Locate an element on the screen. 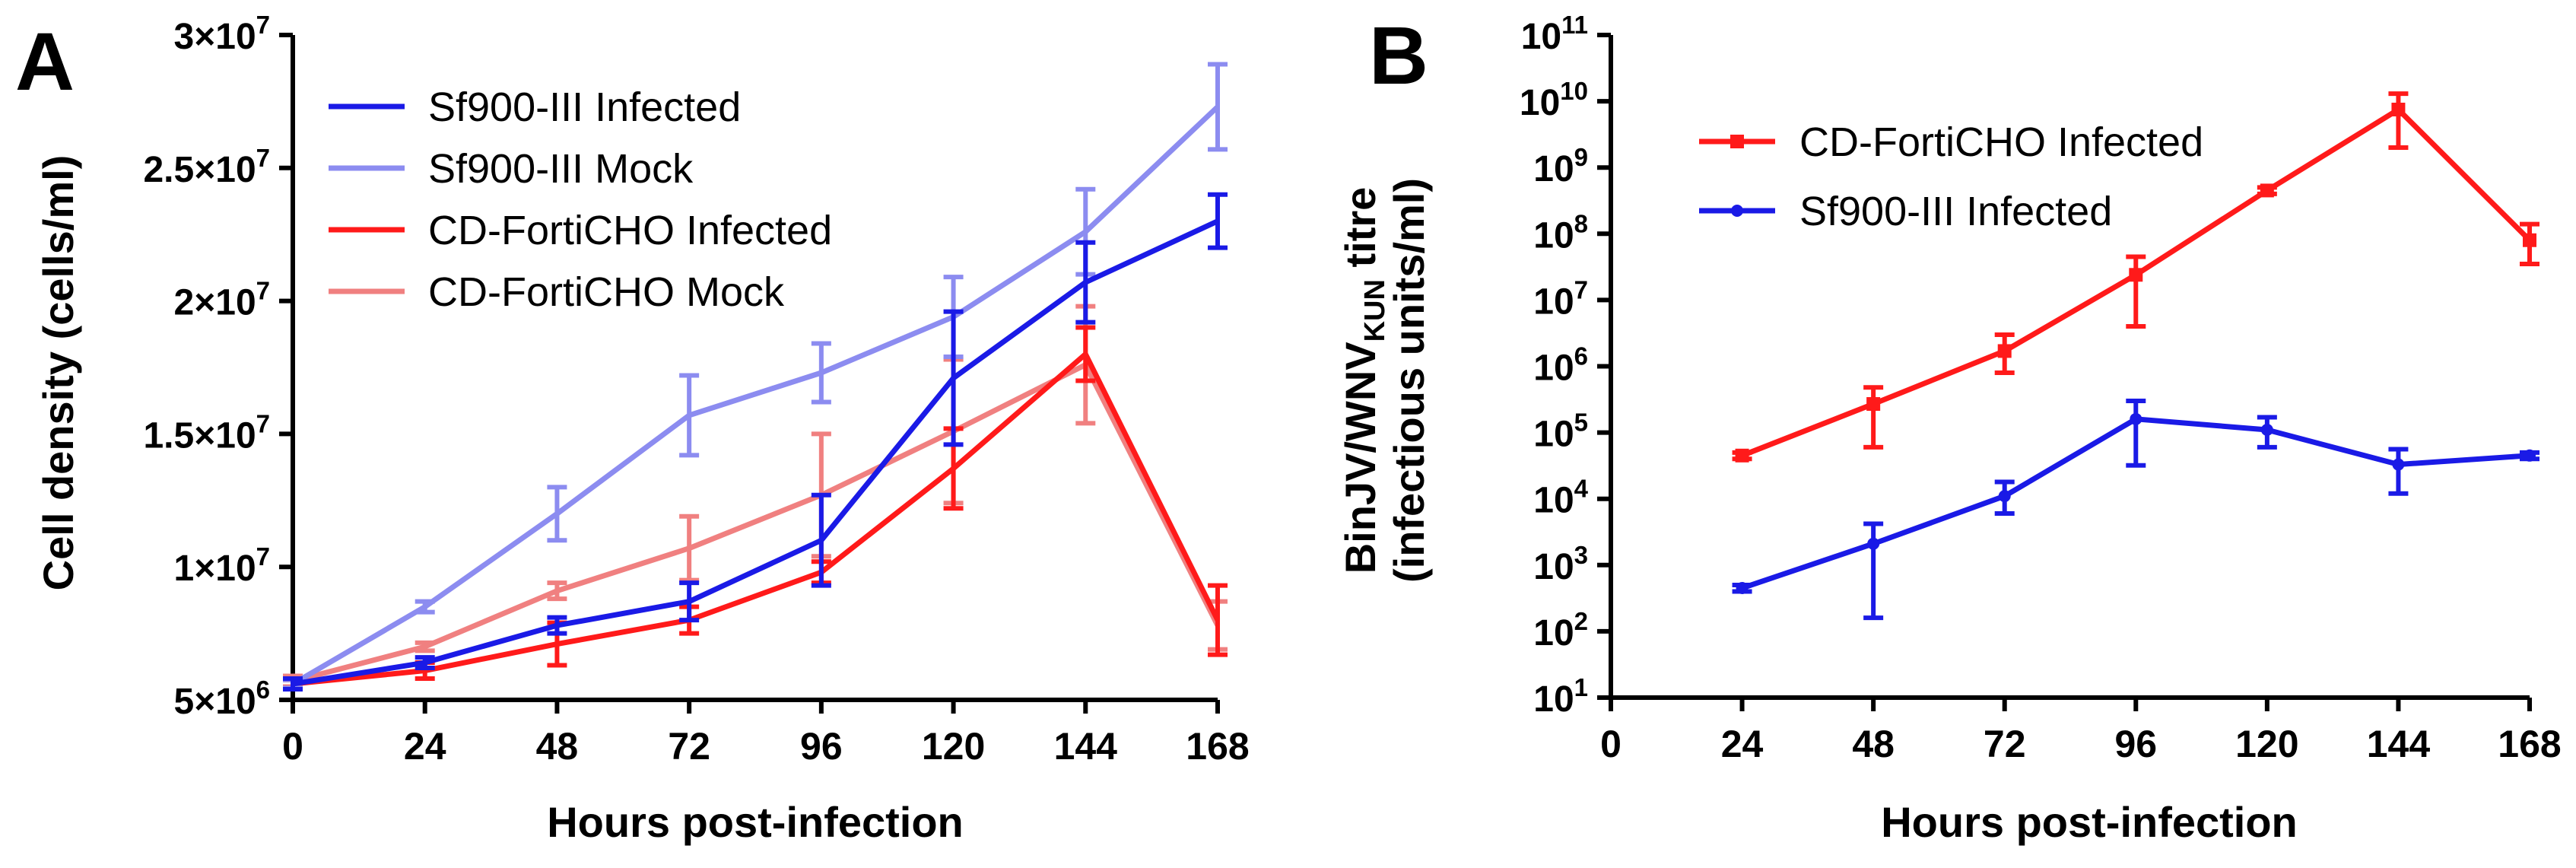  panel-a-x-tick-label: 24 is located at coordinates (425, 746).